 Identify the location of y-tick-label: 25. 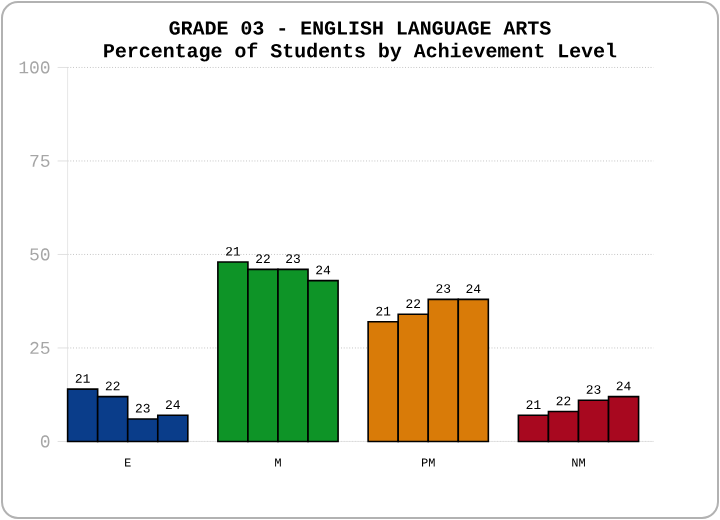
(40, 348).